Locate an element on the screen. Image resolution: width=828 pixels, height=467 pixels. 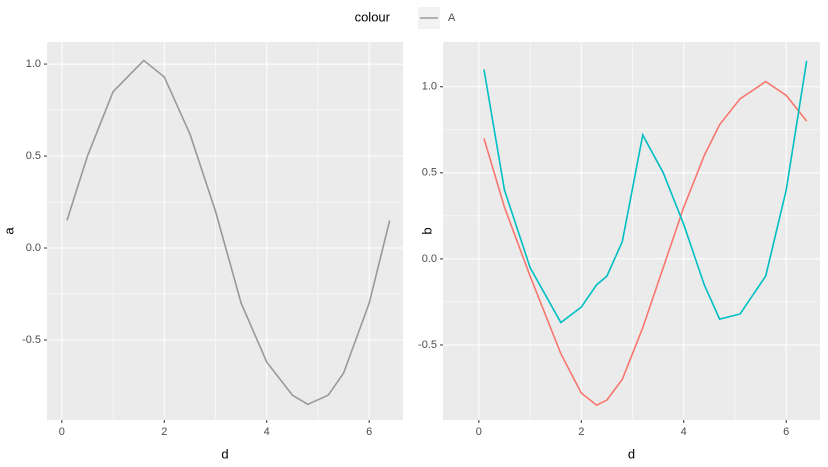
legend-title: colour is located at coordinates (373, 16).